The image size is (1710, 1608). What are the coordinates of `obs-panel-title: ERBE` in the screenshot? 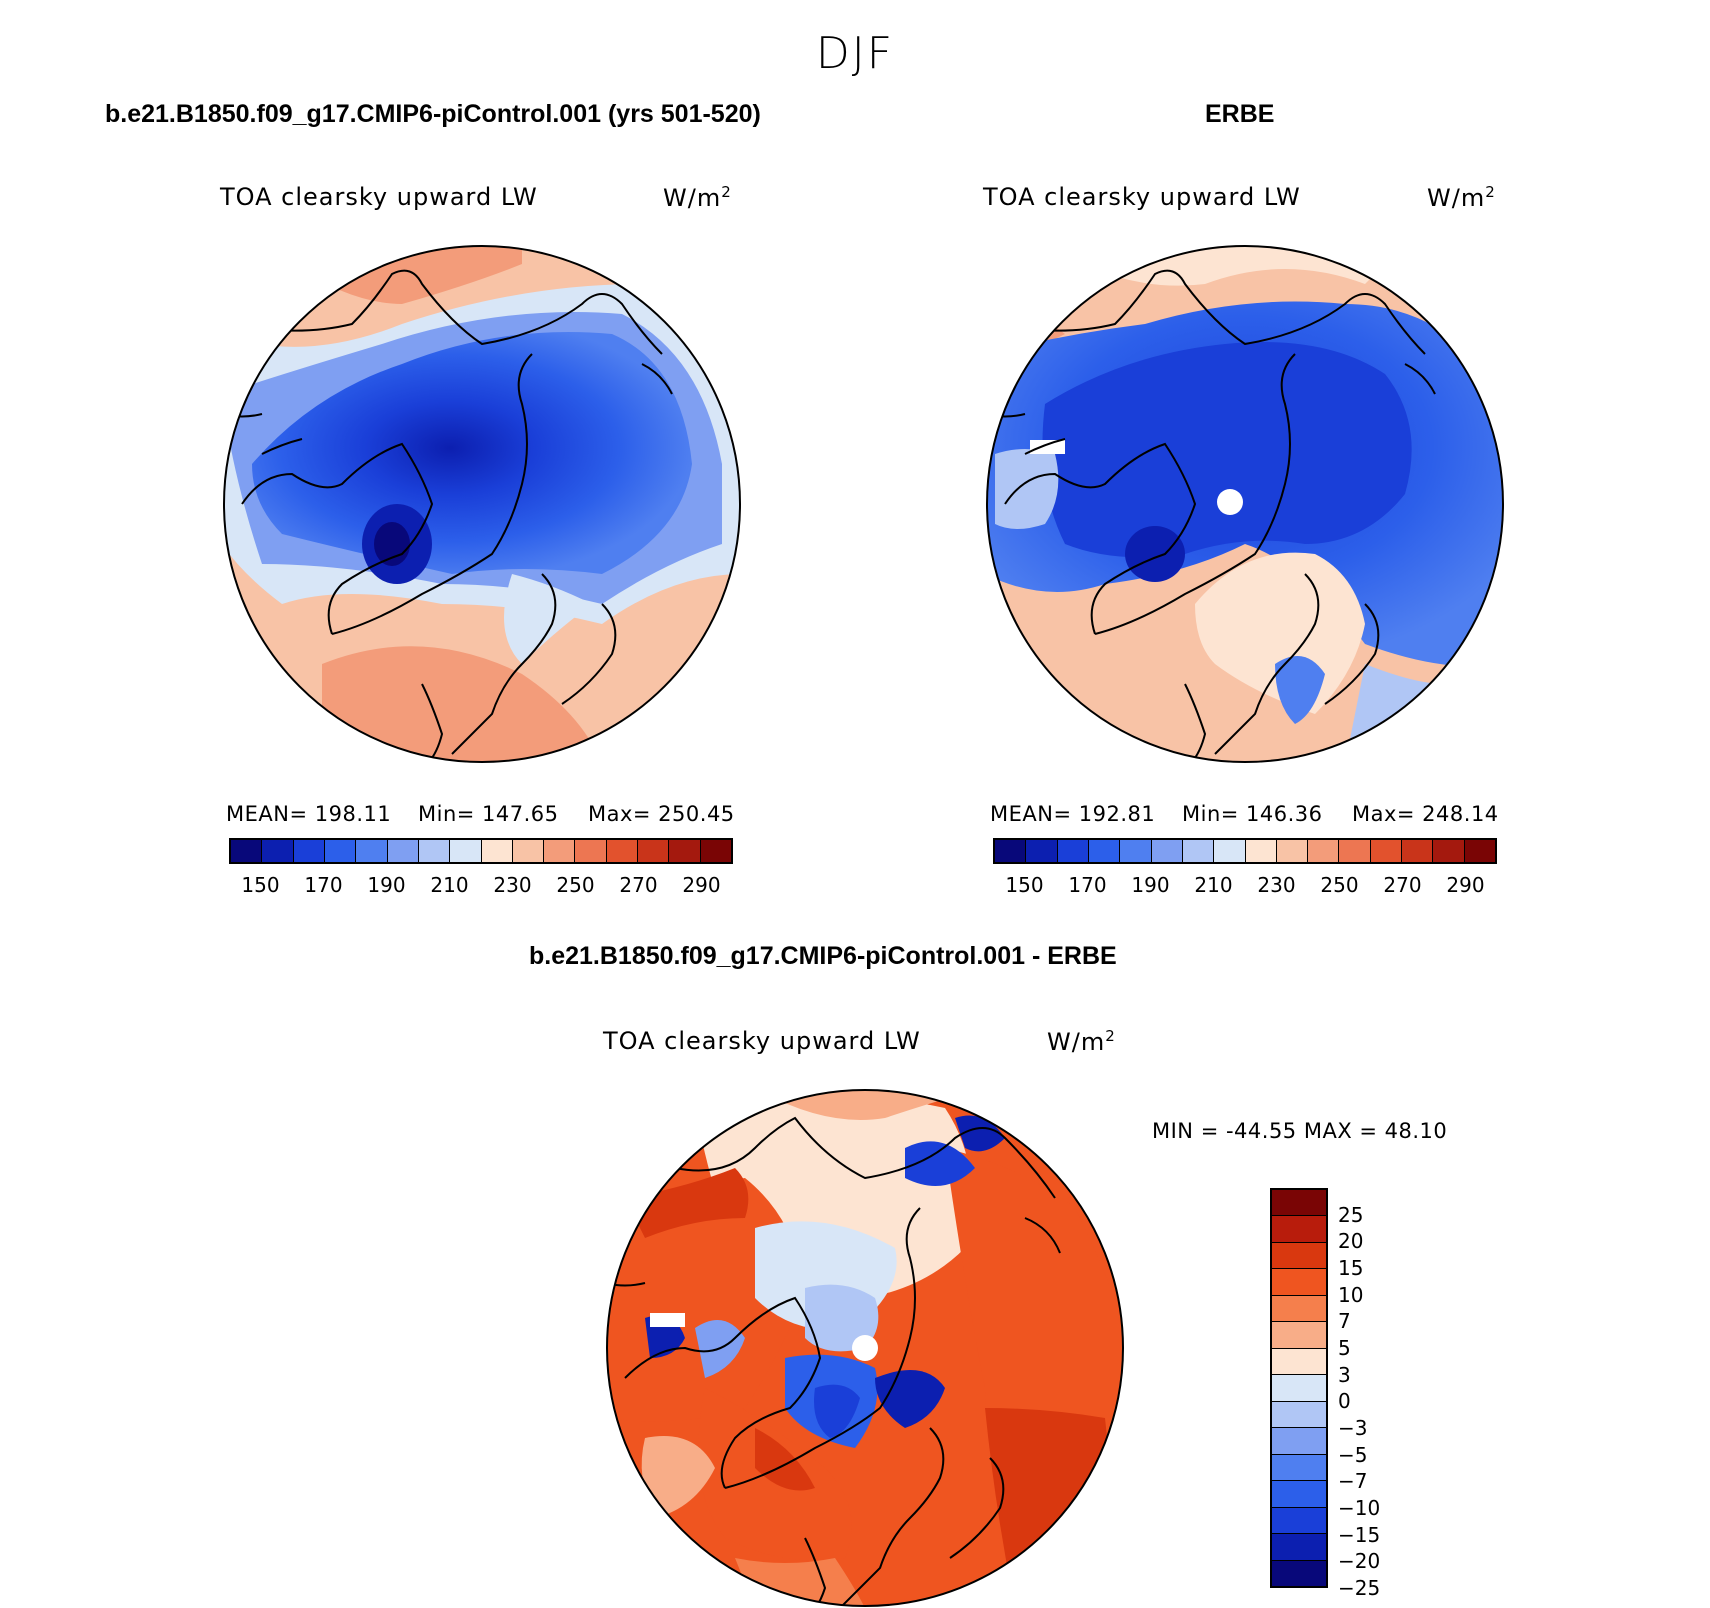 It's located at (1240, 114).